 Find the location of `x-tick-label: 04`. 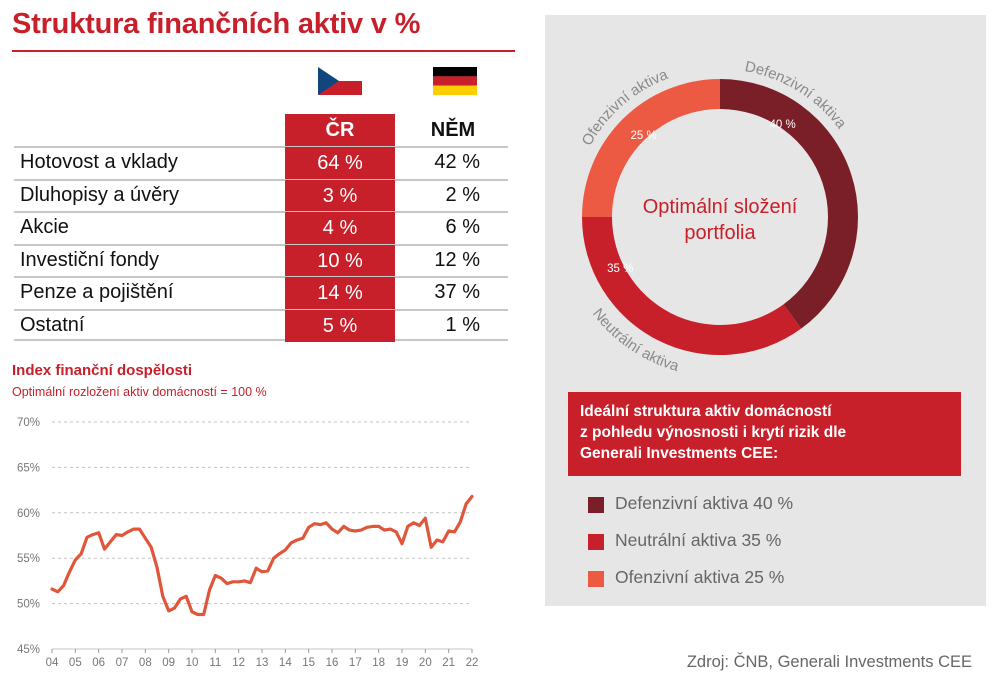

x-tick-label: 04 is located at coordinates (52, 663).